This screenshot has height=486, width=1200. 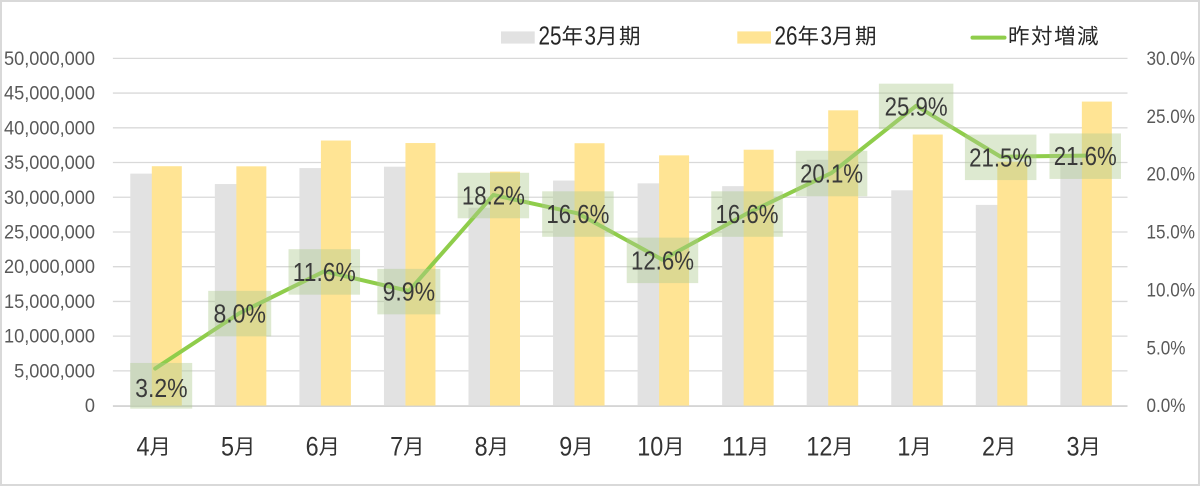 What do you see at coordinates (1171, 290) in the screenshot?
I see `svg-text: 10.0%` at bounding box center [1171, 290].